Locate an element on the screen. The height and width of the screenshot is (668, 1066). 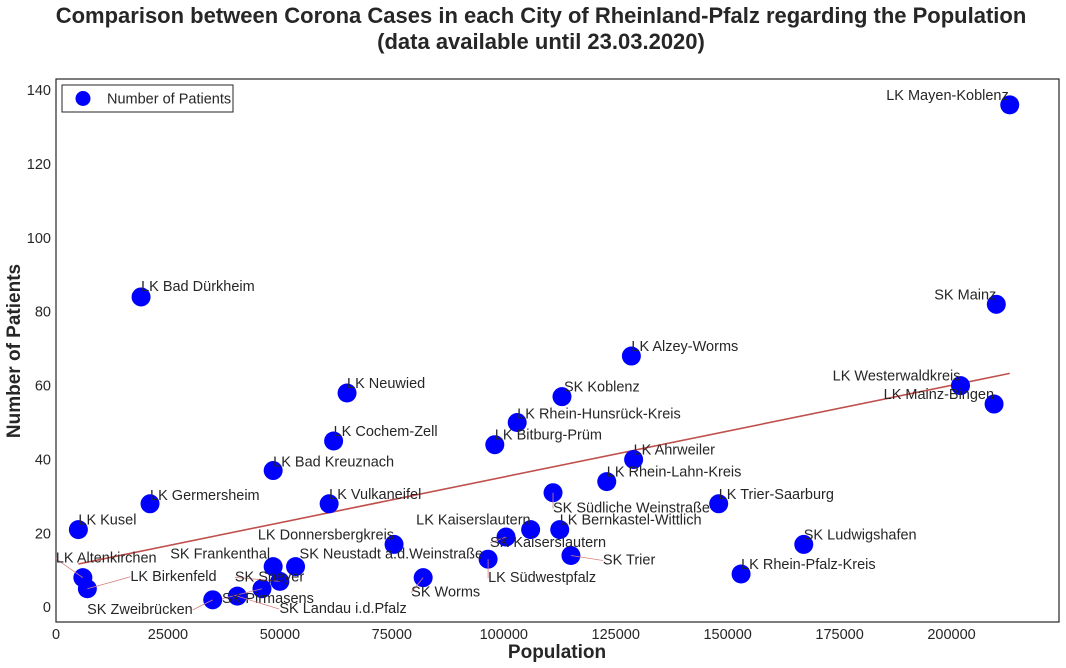
point-label: SK Südliche Weinstraße is located at coordinates (631, 509).